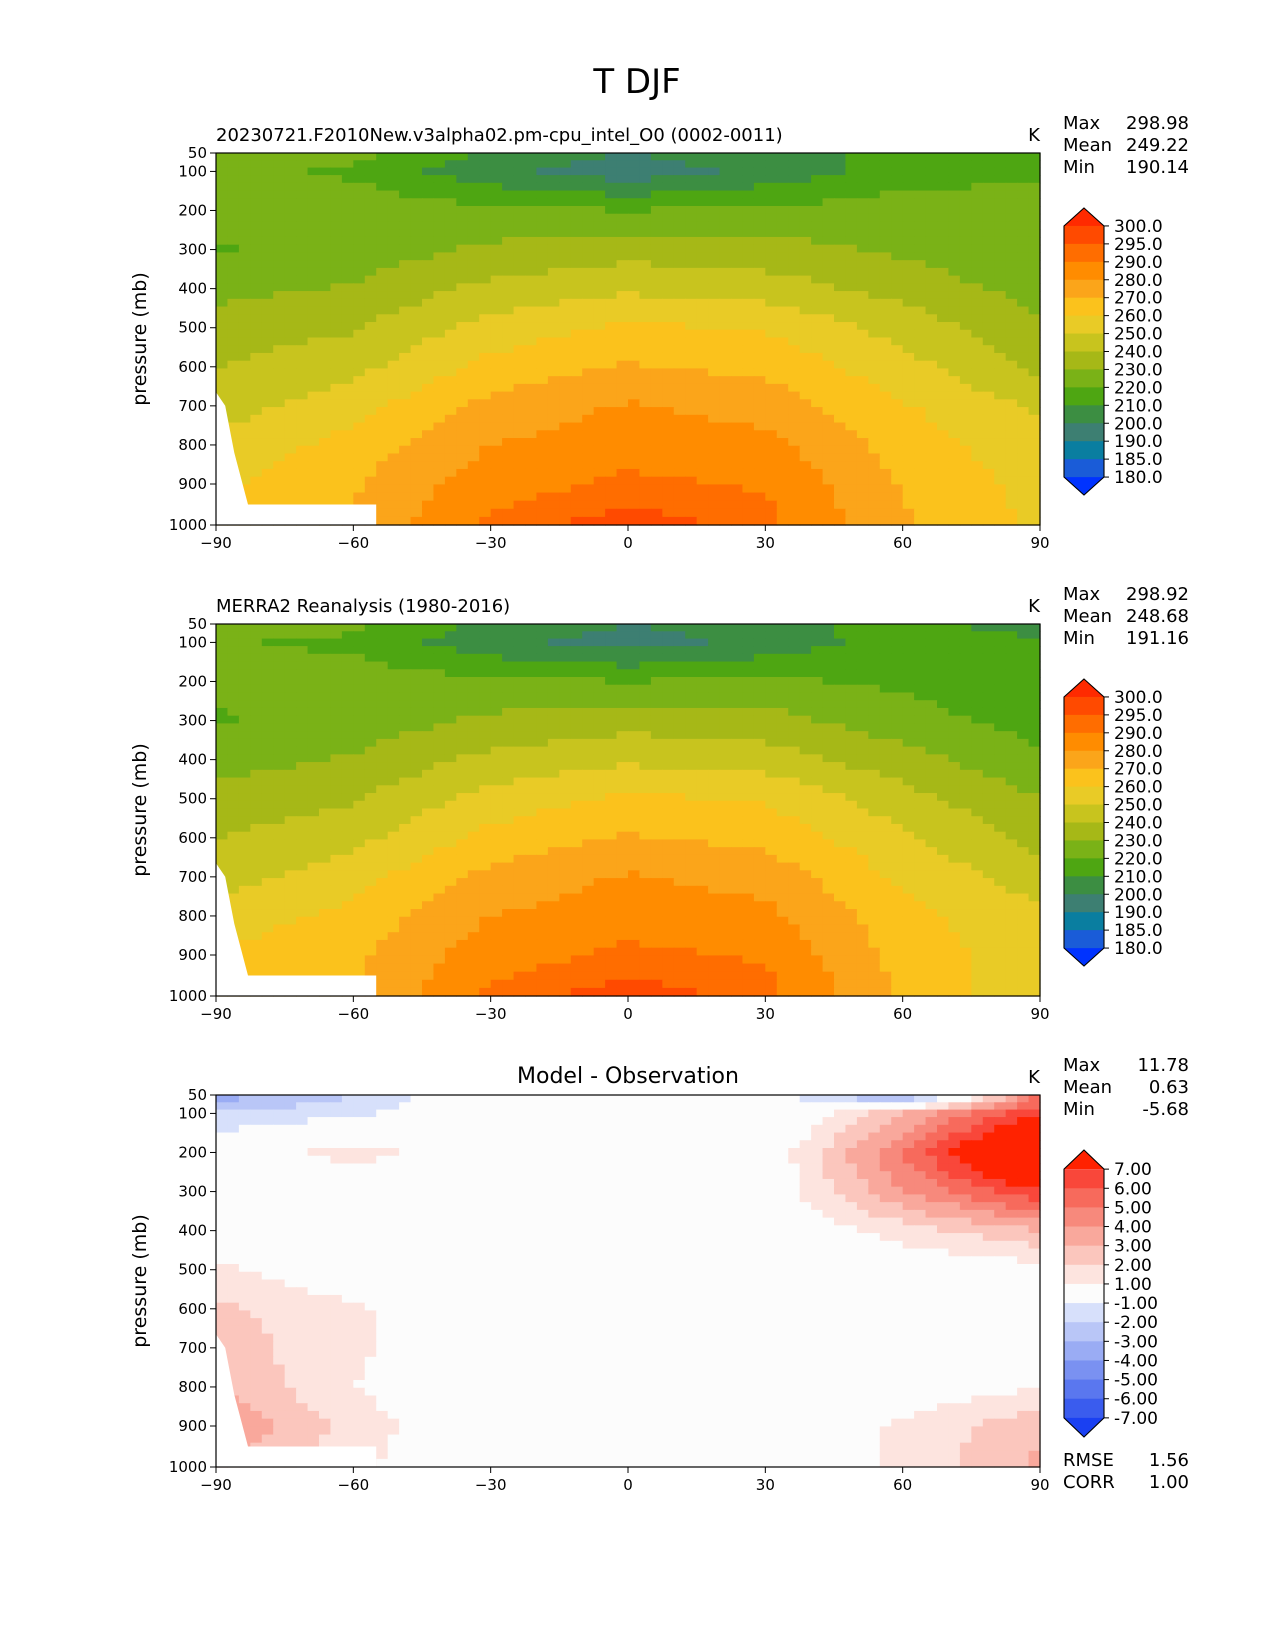 The image size is (1275, 1650). What do you see at coordinates (765, 543) in the screenshot?
I see `x-tick-label: 30` at bounding box center [765, 543].